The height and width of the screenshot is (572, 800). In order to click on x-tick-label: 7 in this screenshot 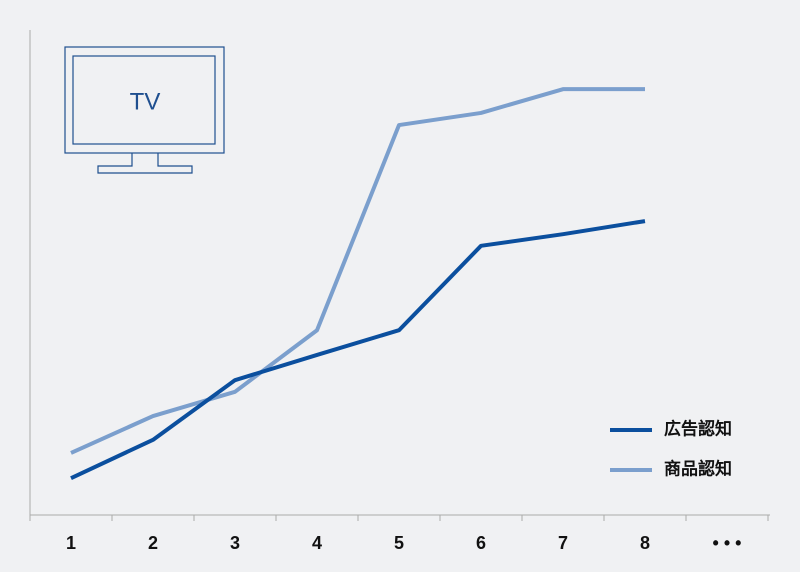, I will do `click(563, 543)`.